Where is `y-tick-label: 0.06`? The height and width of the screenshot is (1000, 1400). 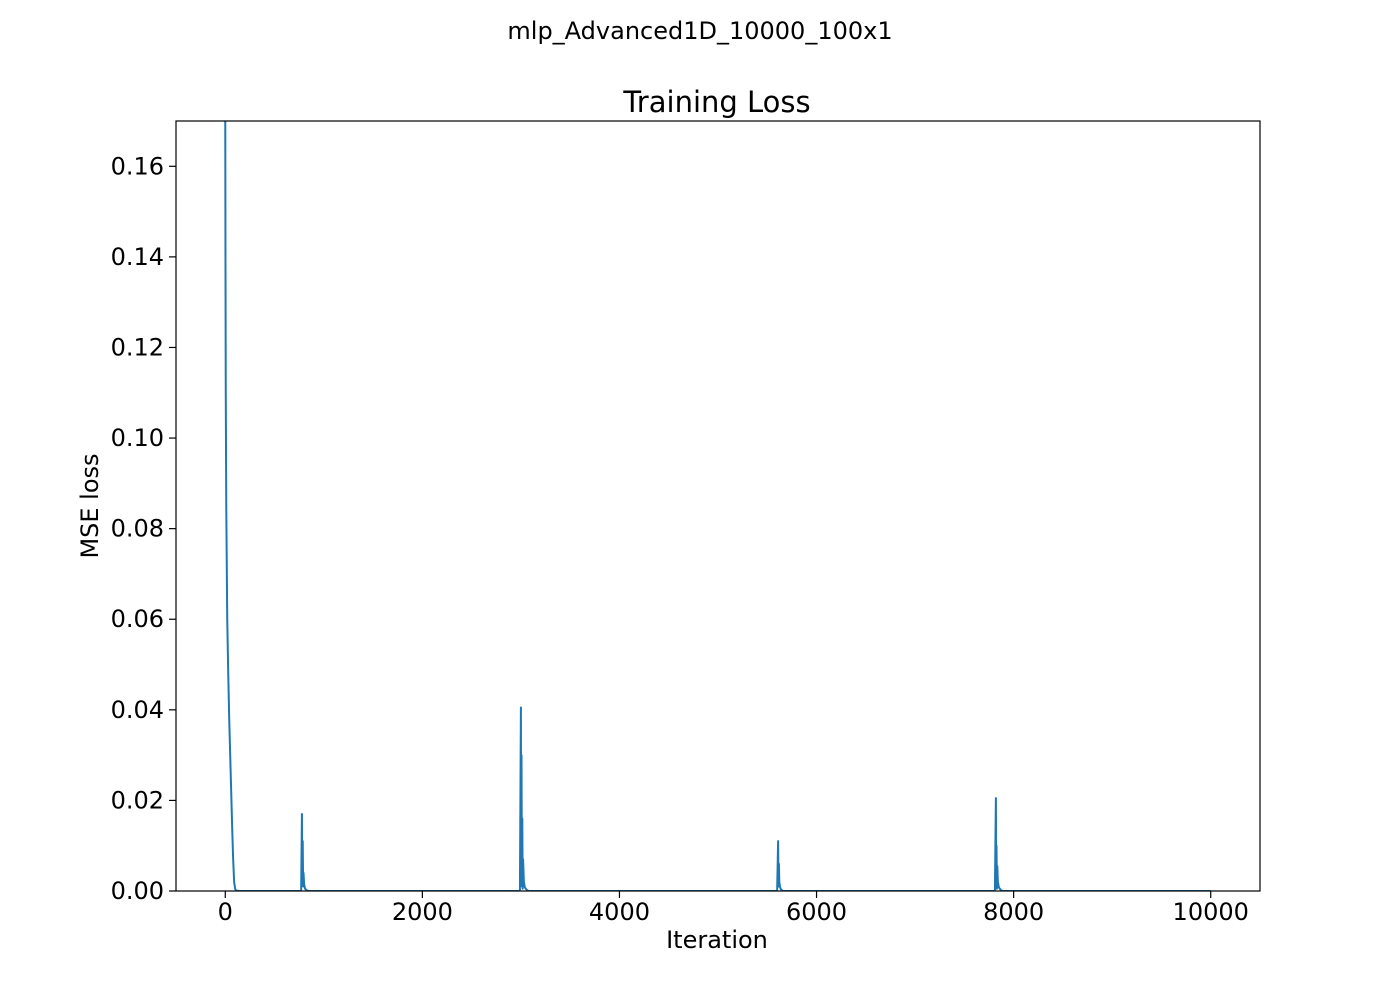 y-tick-label: 0.06 is located at coordinates (137, 619).